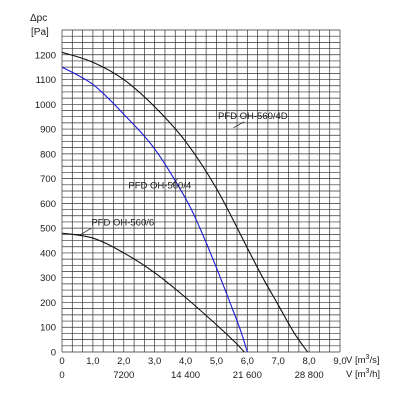 This screenshot has height=400, width=400. Describe the element at coordinates (154, 361) in the screenshot. I see `x-tick-label: 3,0` at that location.